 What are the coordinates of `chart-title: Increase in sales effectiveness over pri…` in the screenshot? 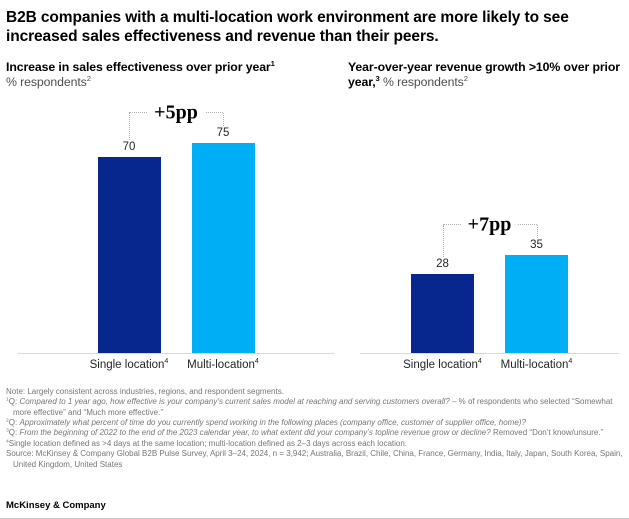 It's located at (140, 66).